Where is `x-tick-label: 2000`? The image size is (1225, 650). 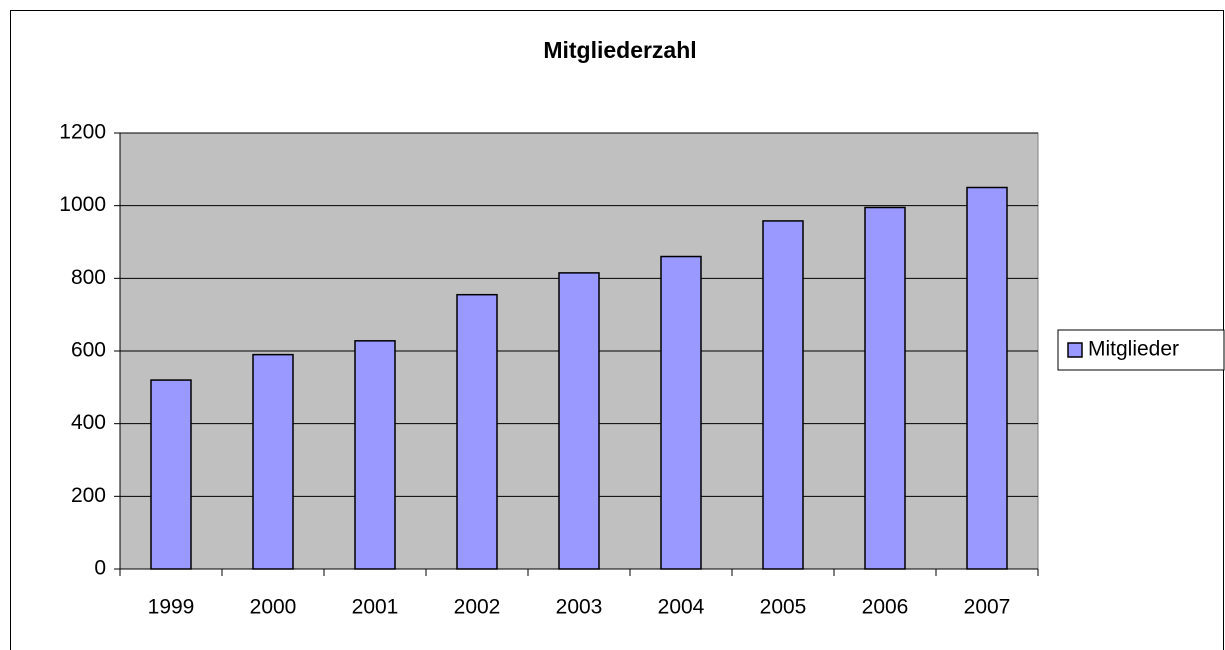 x-tick-label: 2000 is located at coordinates (273, 607).